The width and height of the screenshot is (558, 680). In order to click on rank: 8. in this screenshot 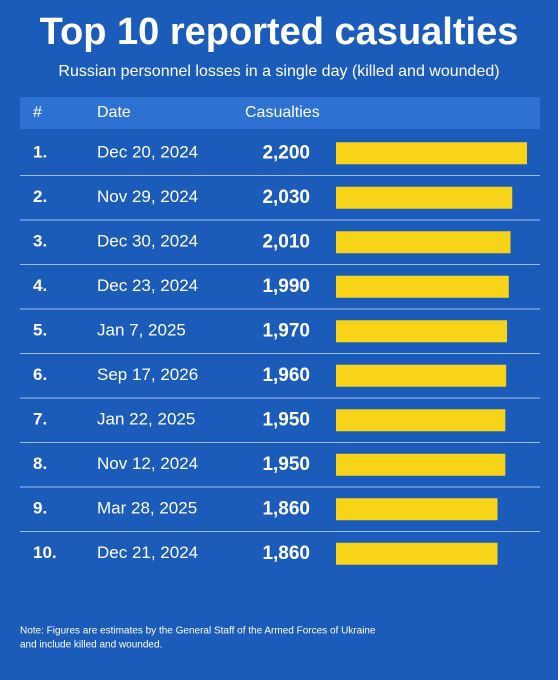, I will do `click(40, 463)`.